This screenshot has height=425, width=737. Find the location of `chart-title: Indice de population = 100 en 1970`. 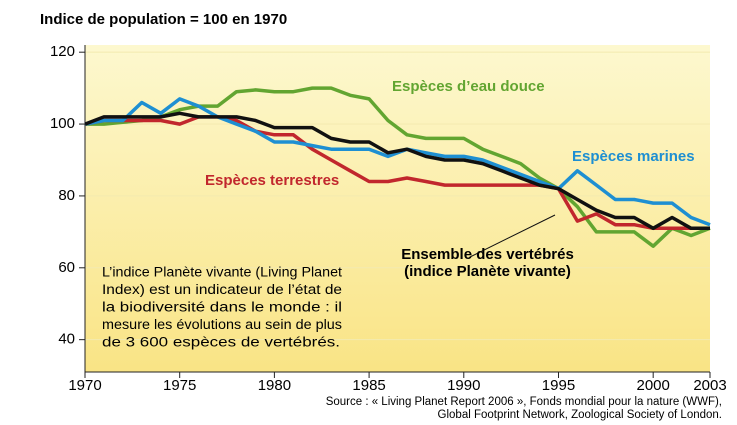

chart-title: Indice de population = 100 en 1970 is located at coordinates (163, 19).